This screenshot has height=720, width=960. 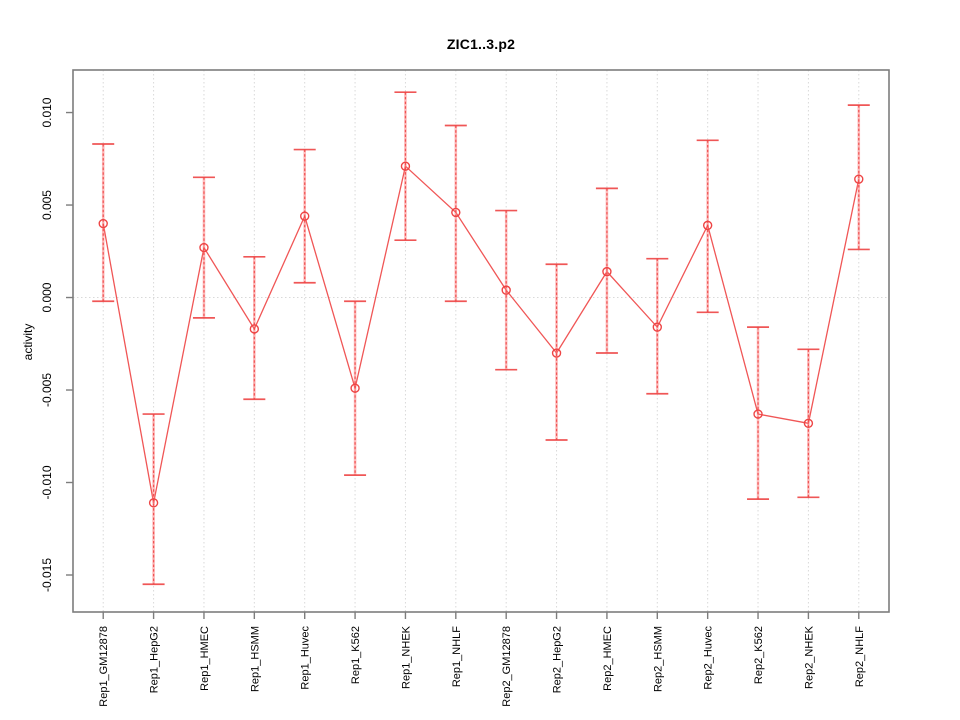 I want to click on y-tick-label: 0.010, so click(x=47, y=112).